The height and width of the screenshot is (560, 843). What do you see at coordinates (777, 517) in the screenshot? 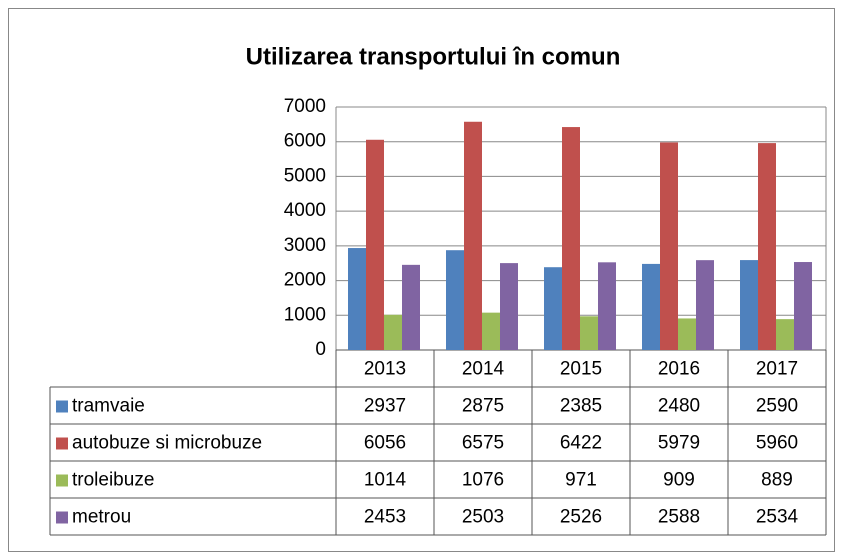
I see `table-value: 2534` at bounding box center [777, 517].